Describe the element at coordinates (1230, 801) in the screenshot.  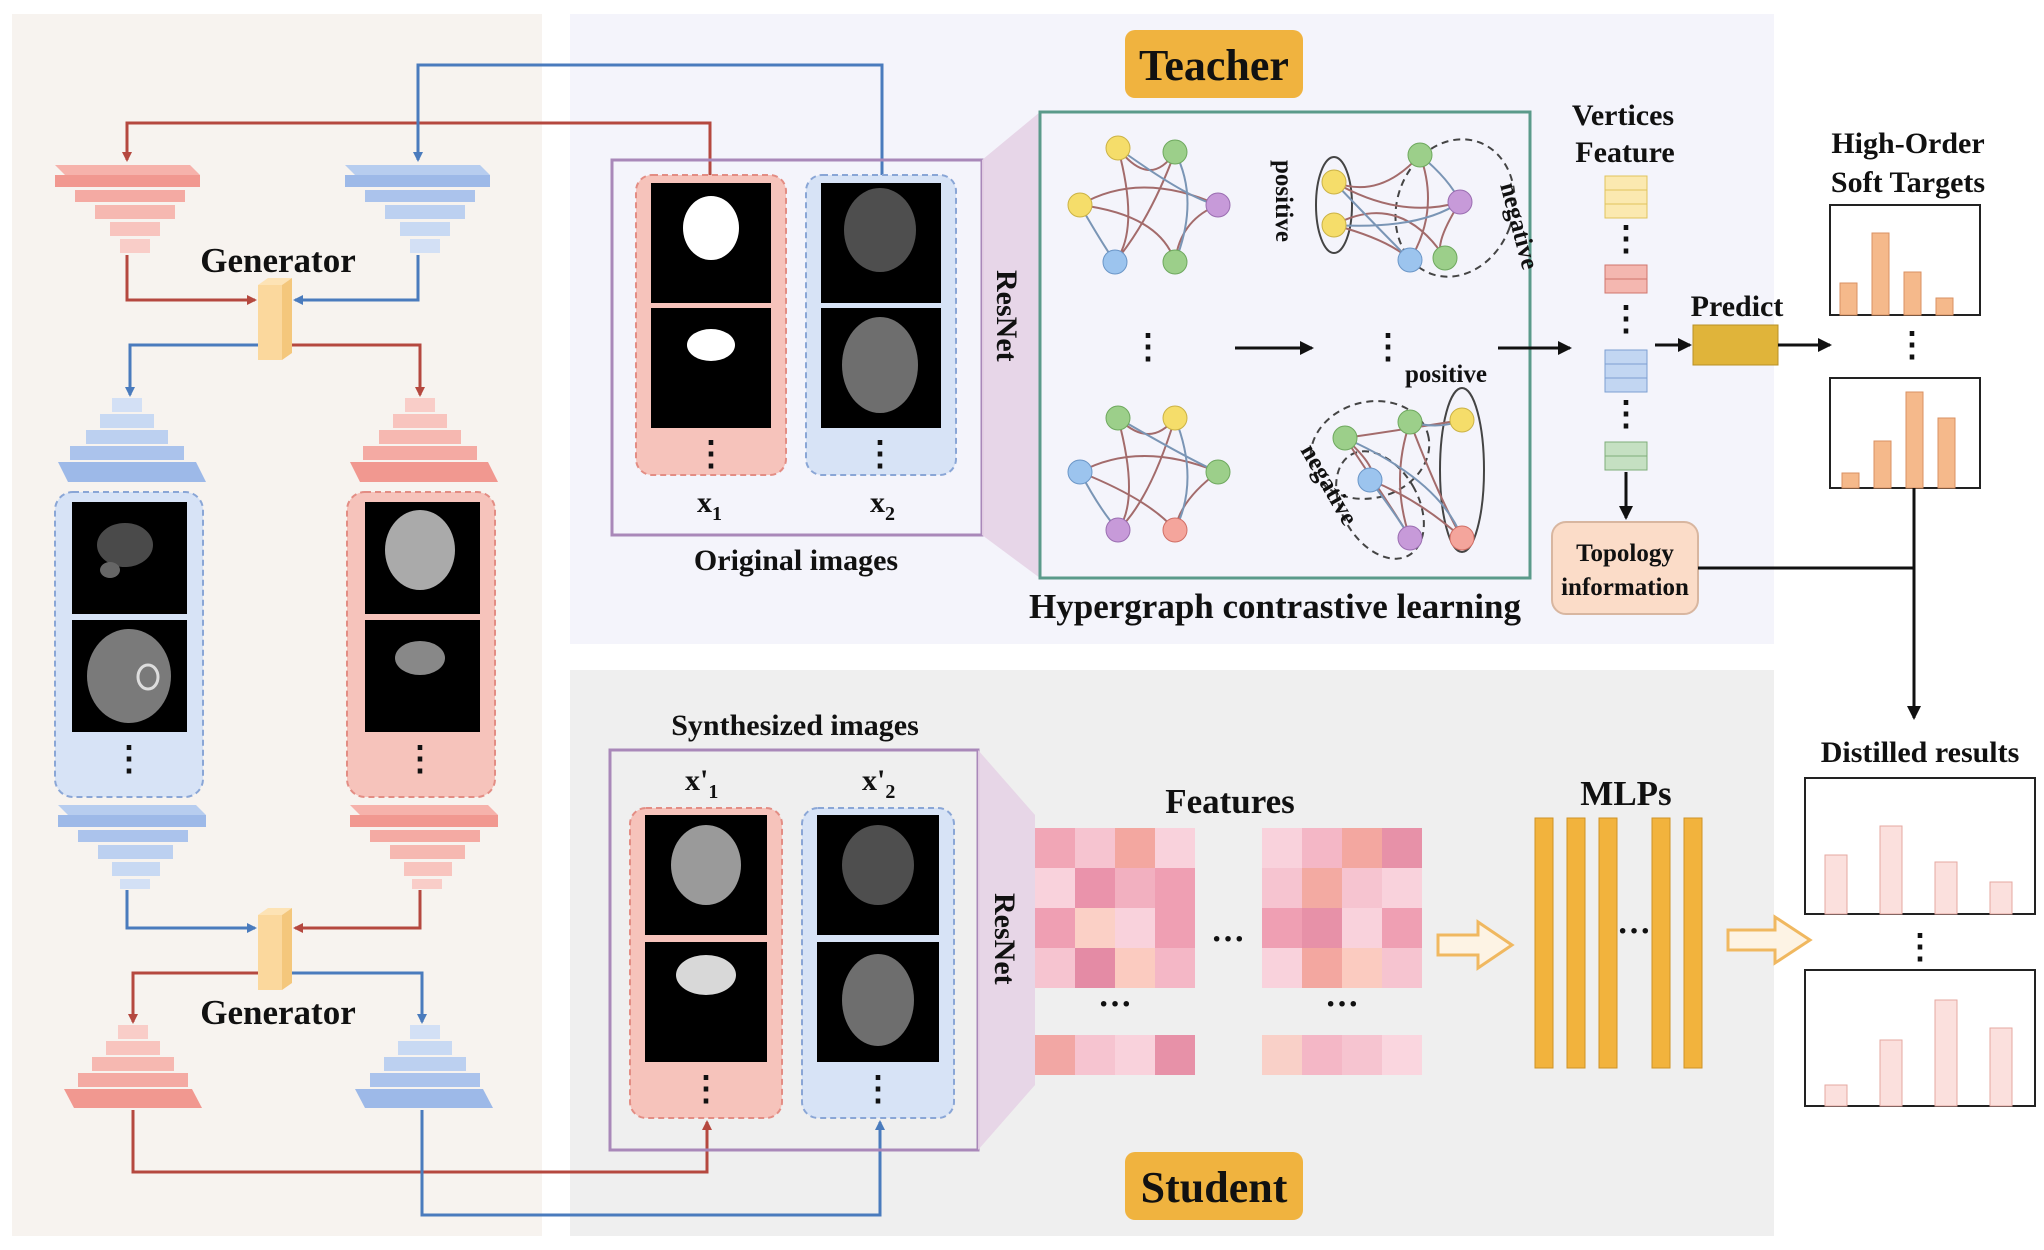
I see `features-label: Features` at that location.